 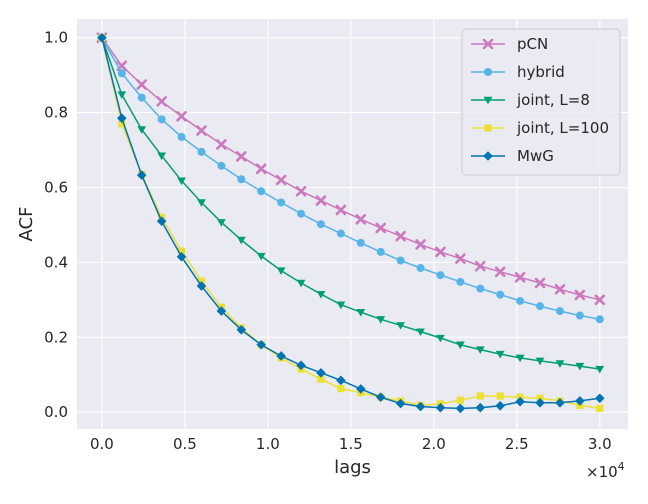 I want to click on y-tick-label: 0.8, so click(x=56, y=113).